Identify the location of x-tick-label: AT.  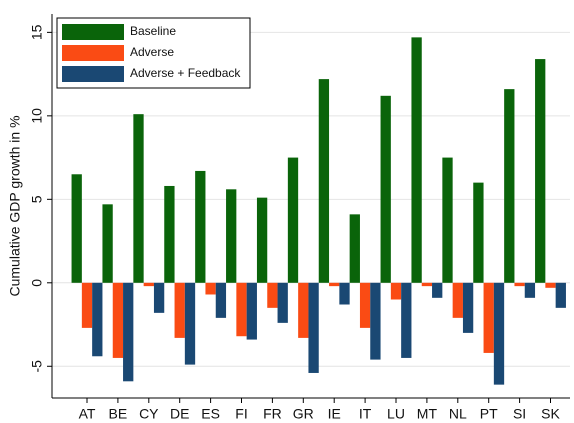
(87, 414).